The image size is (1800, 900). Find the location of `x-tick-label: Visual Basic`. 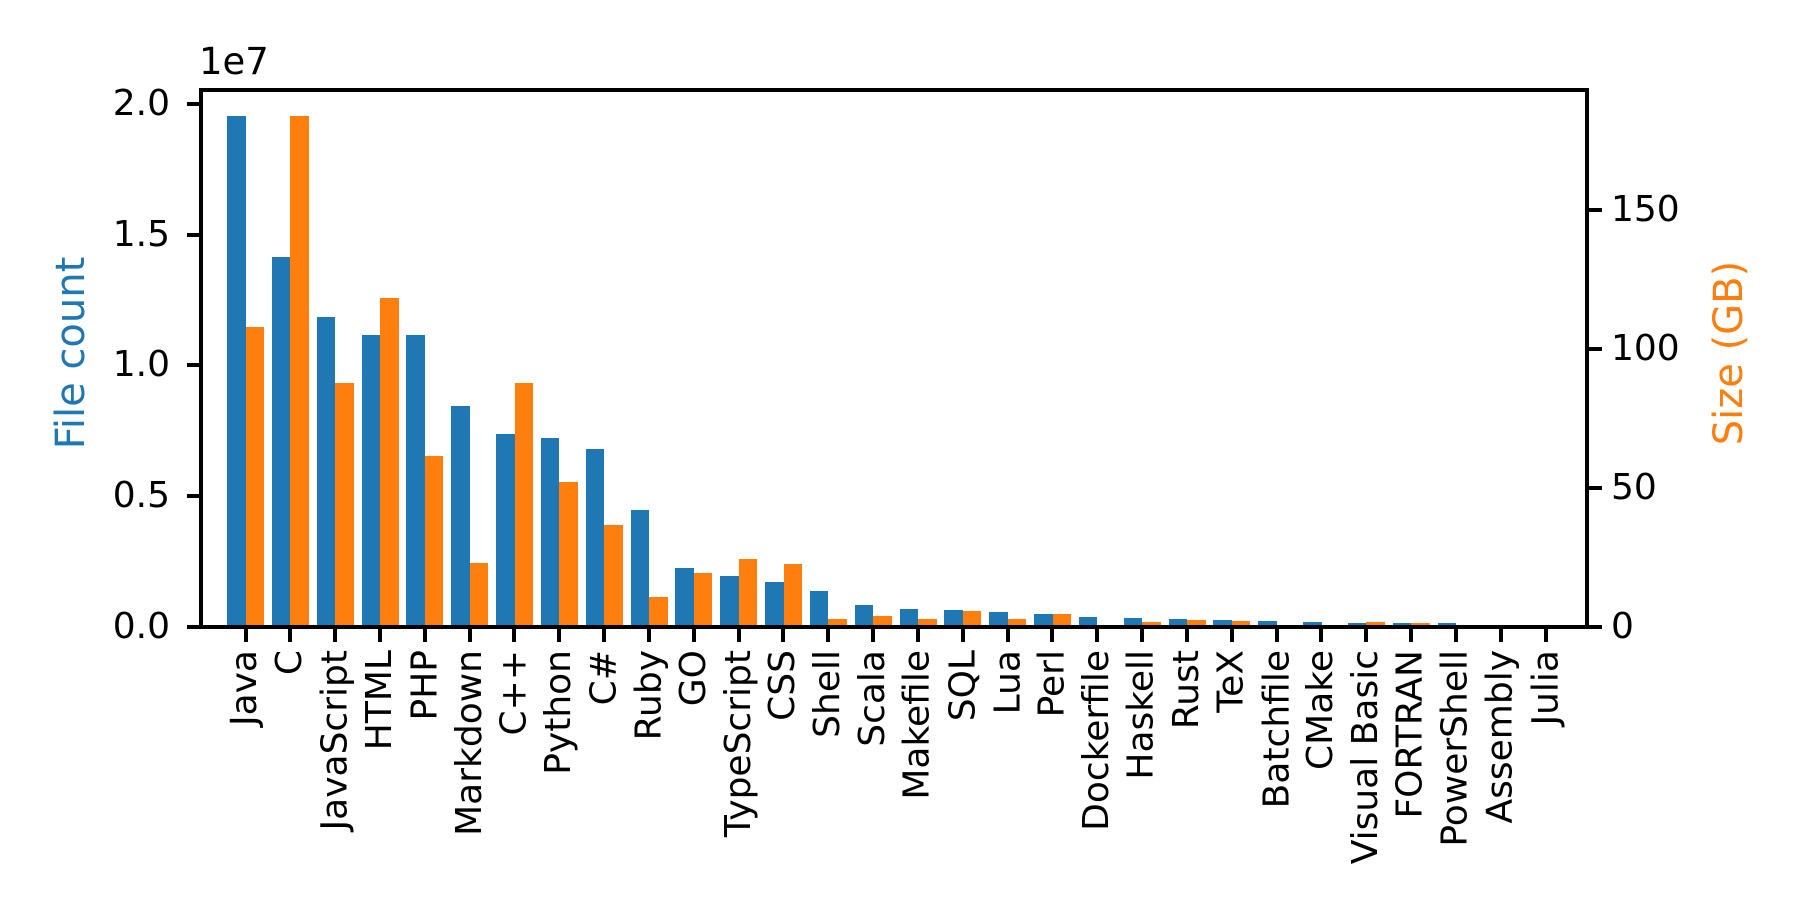

x-tick-label: Visual Basic is located at coordinates (1365, 757).